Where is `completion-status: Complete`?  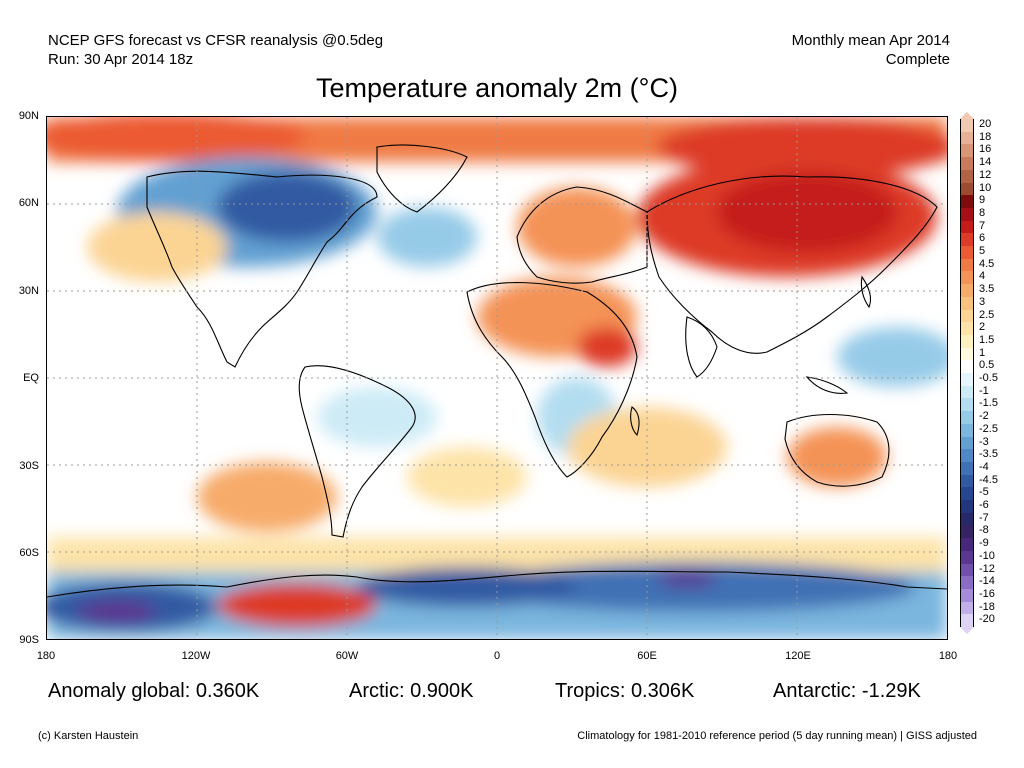 completion-status: Complete is located at coordinates (917, 59).